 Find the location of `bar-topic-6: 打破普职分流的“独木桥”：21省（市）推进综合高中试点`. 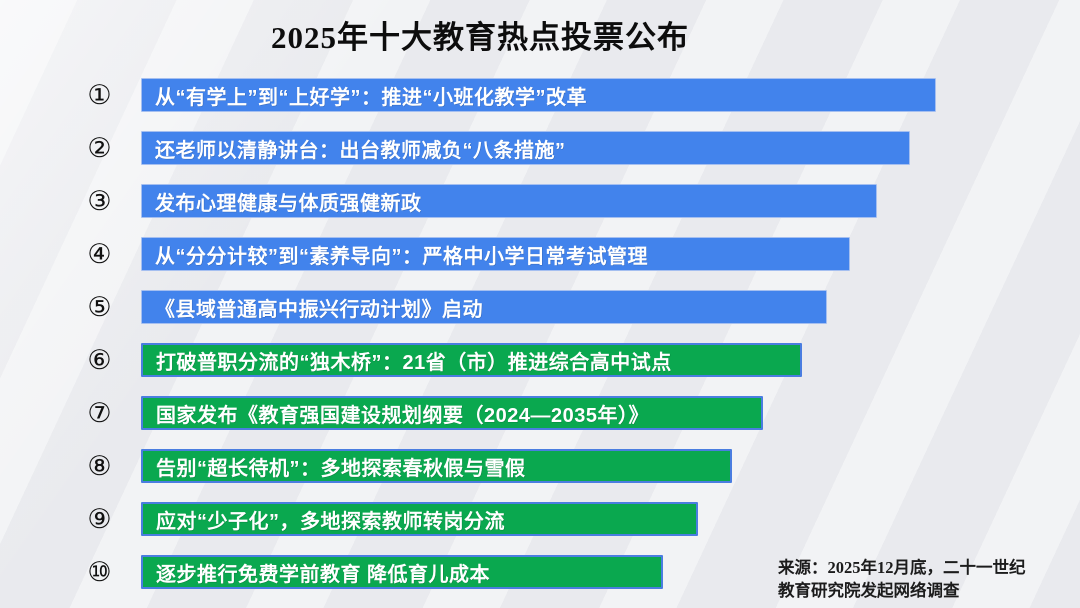

bar-topic-6: 打破普职分流的“独木桥”：21省（市）推进综合高中试点 is located at coordinates (471, 360).